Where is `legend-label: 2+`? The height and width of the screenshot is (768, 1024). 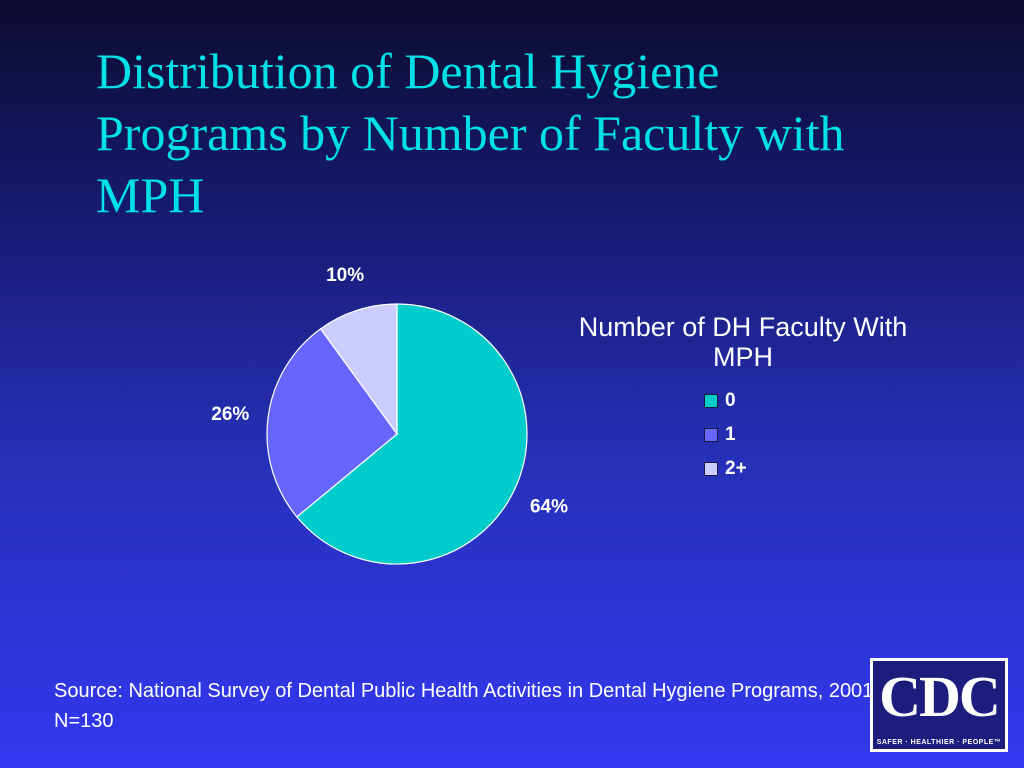
legend-label: 2+ is located at coordinates (736, 468).